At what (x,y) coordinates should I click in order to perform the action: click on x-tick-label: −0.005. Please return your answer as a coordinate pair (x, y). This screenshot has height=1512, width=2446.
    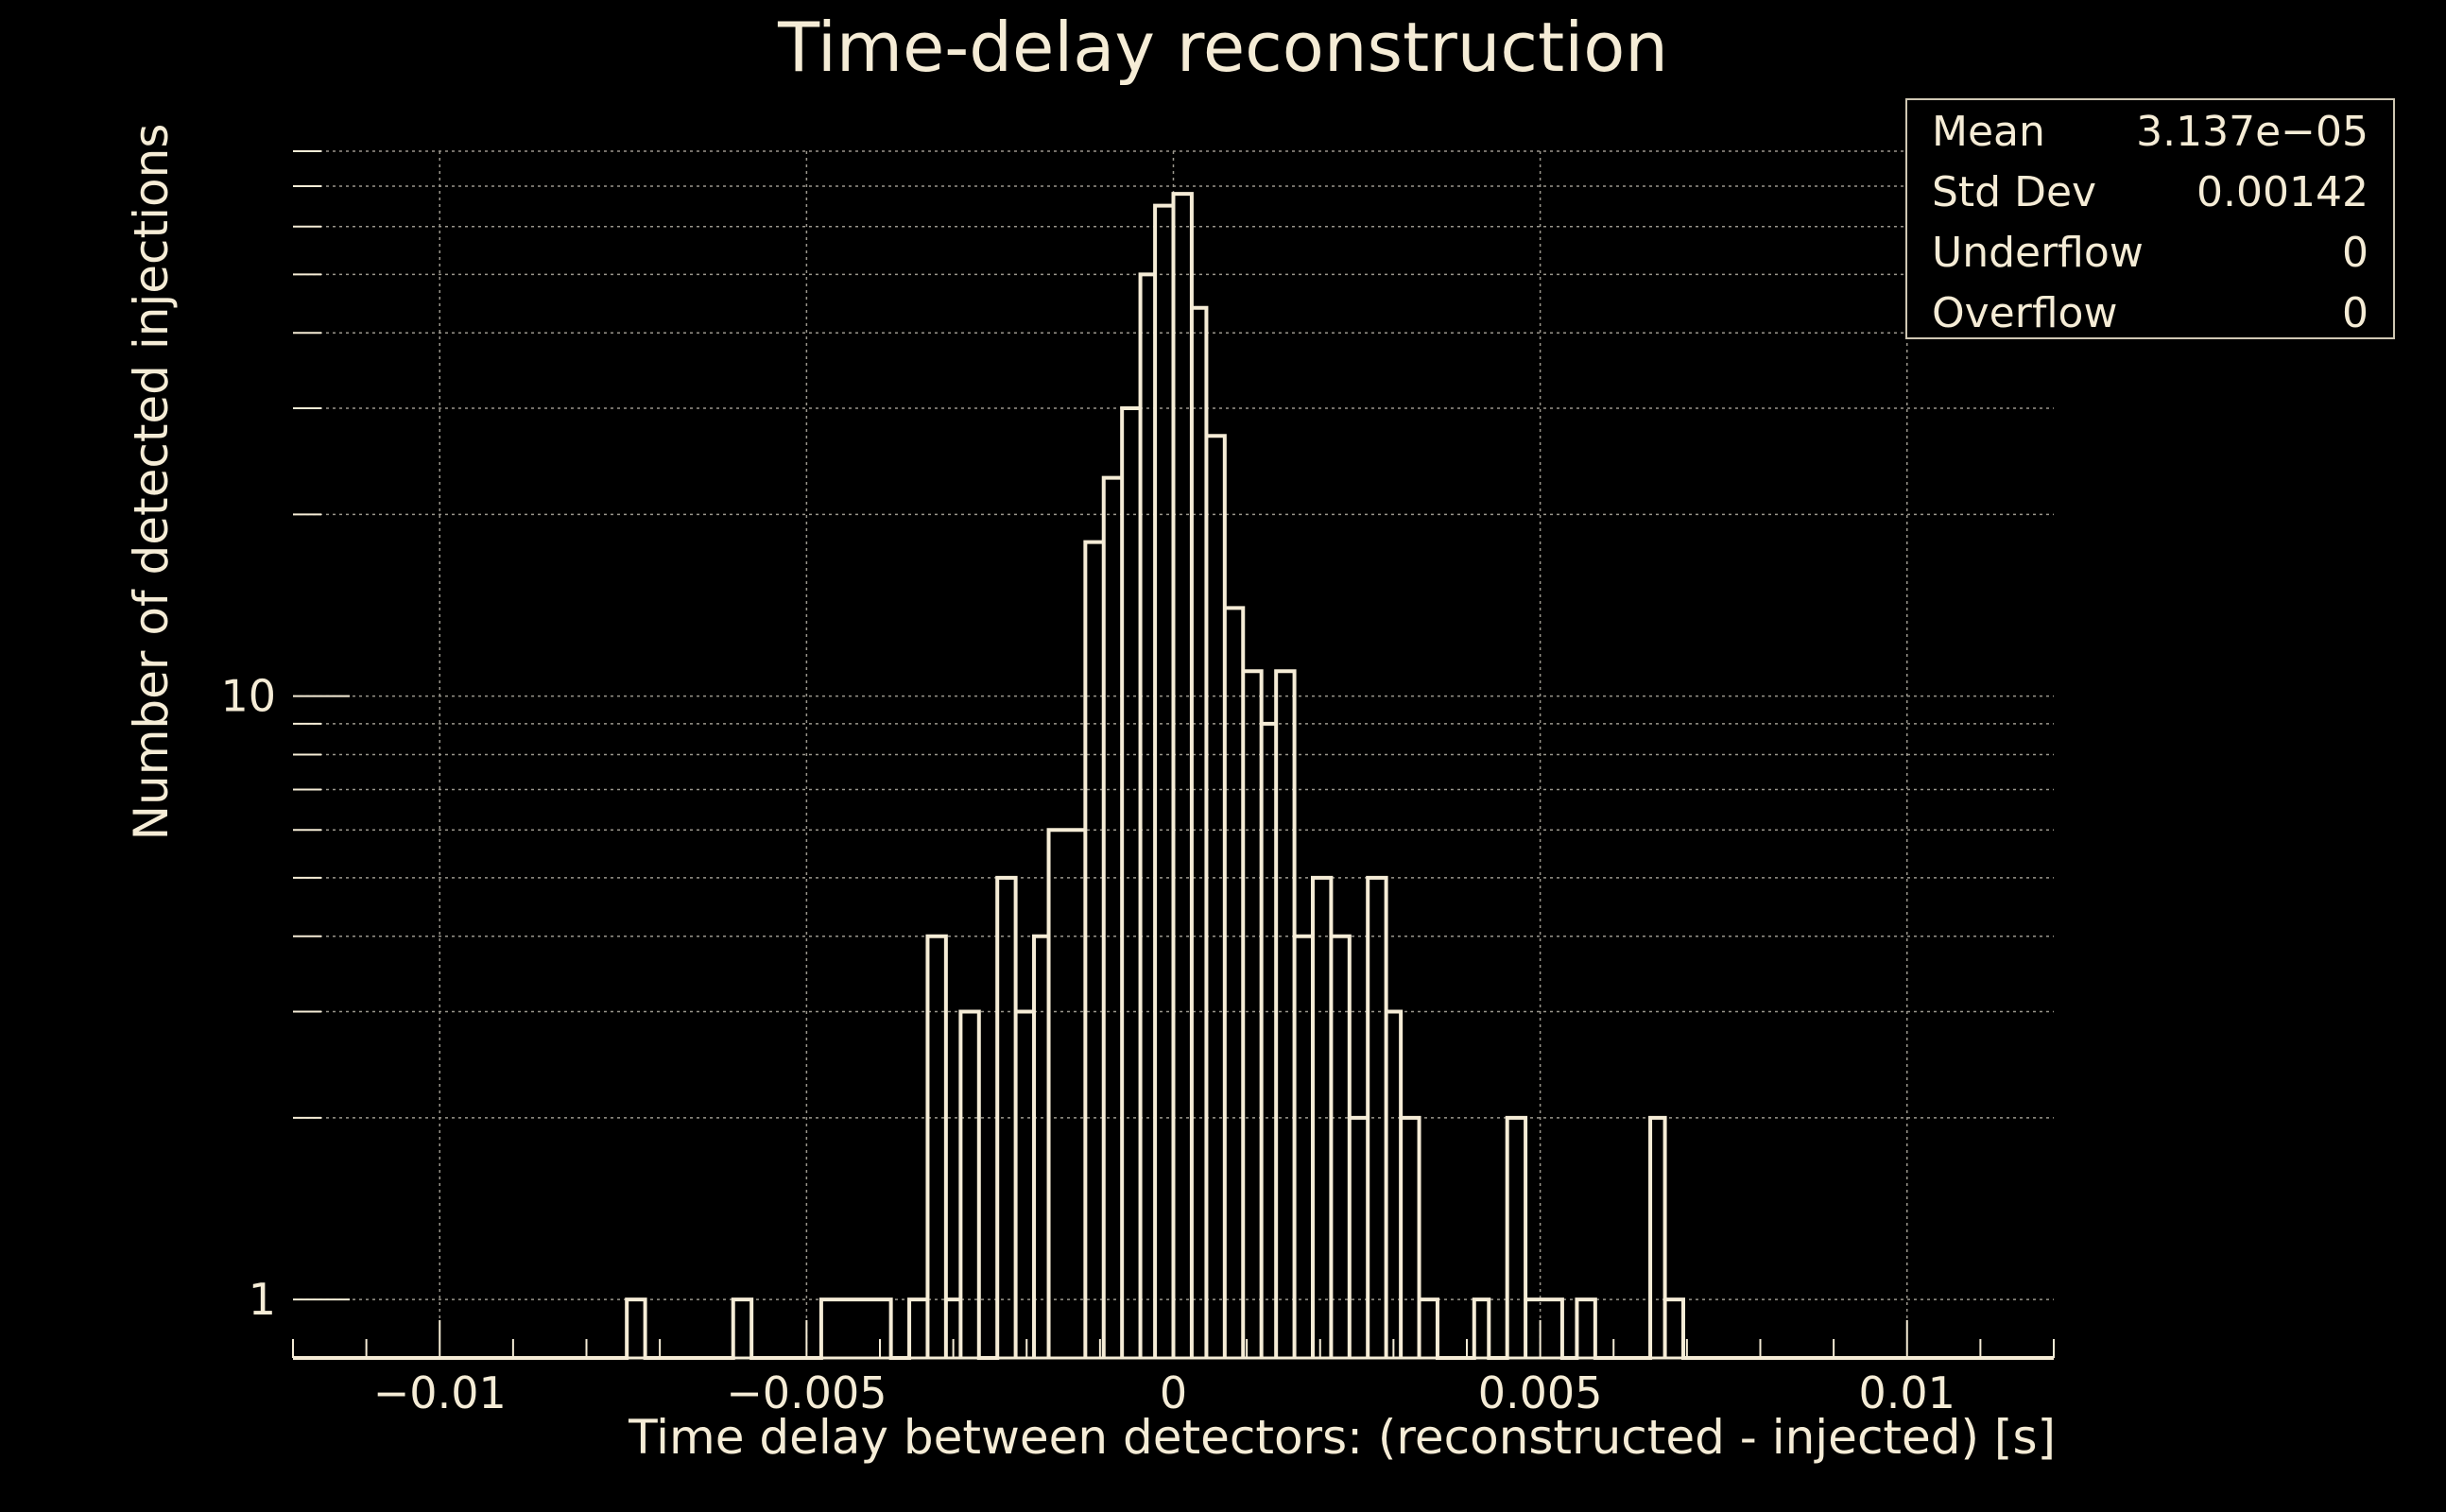
    Looking at the image, I should click on (806, 1392).